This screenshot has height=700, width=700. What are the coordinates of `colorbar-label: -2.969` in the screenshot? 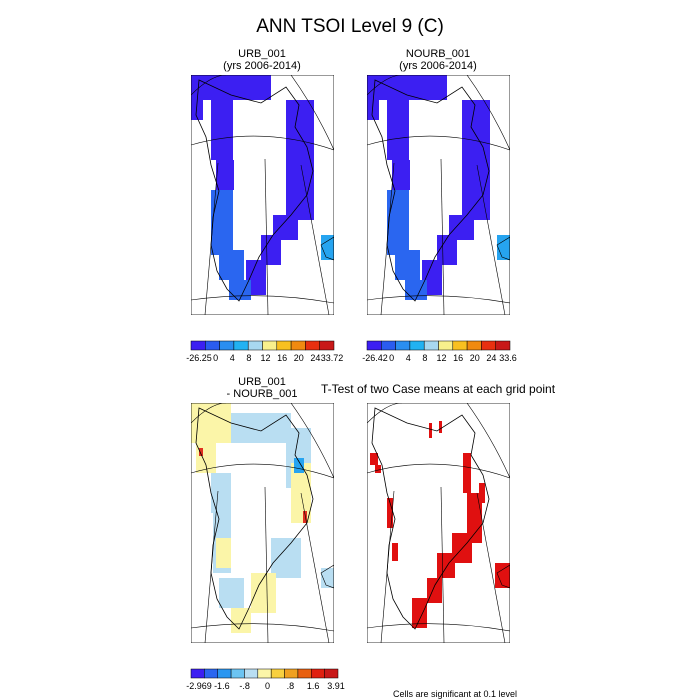 It's located at (199, 686).